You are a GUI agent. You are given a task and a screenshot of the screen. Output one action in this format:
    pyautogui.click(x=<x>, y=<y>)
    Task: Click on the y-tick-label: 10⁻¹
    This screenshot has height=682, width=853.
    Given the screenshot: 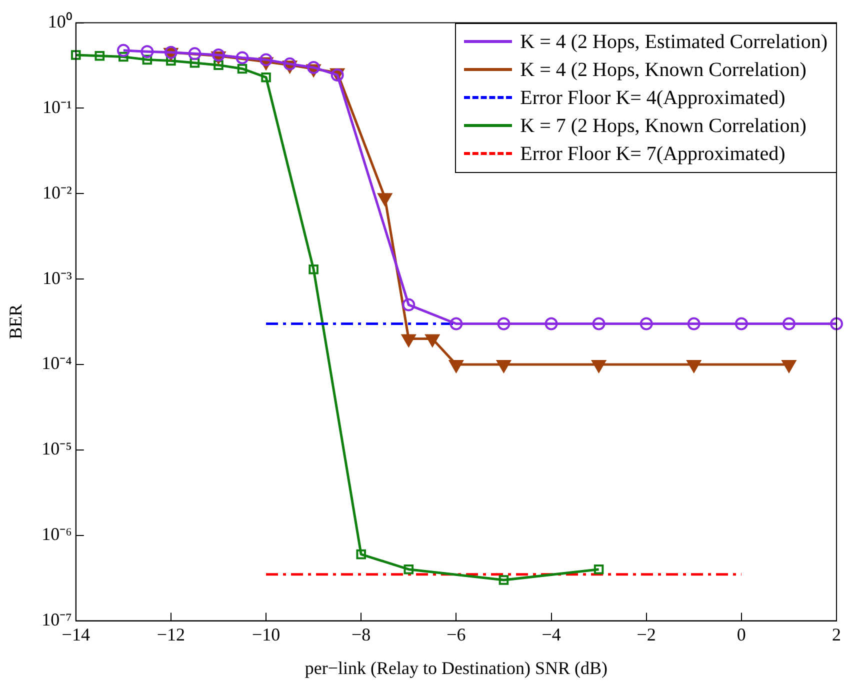 What is the action you would take?
    pyautogui.click(x=57, y=106)
    